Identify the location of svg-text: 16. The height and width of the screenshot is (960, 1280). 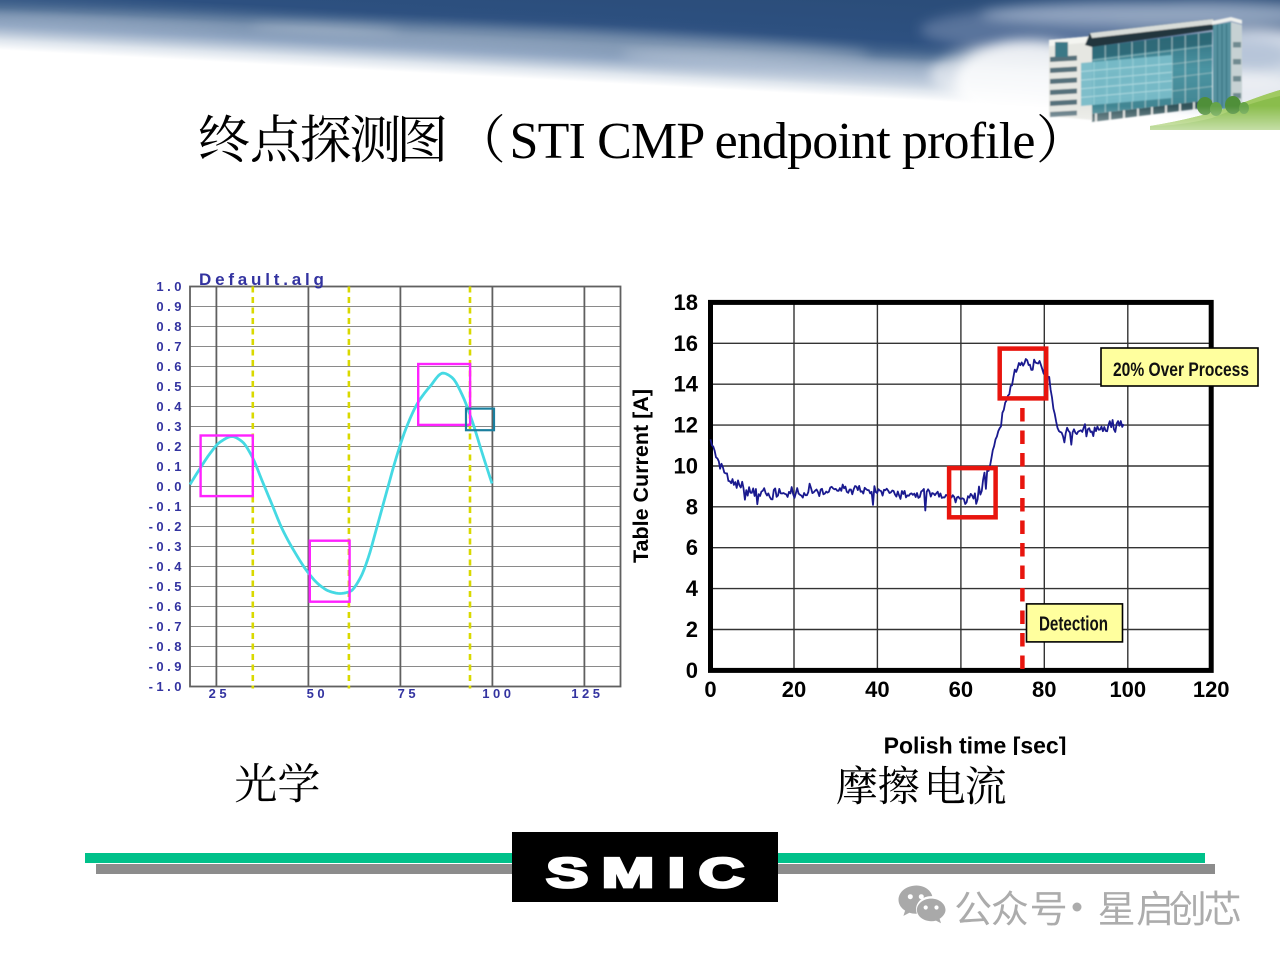
(686, 343).